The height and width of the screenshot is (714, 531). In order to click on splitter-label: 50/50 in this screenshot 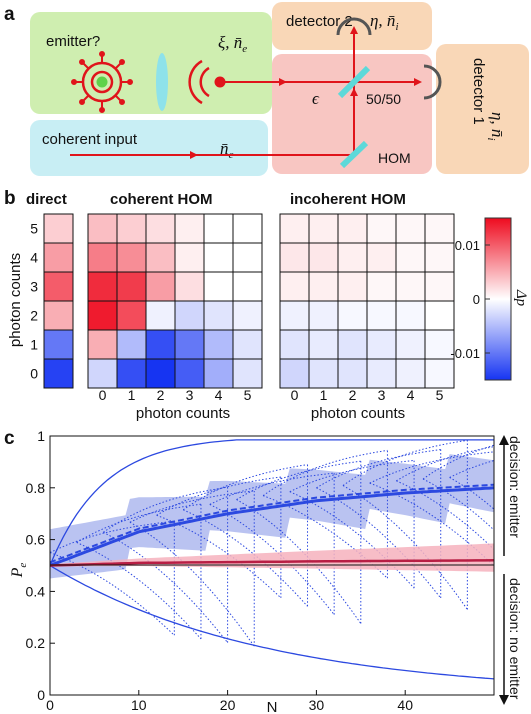, I will do `click(383, 99)`.